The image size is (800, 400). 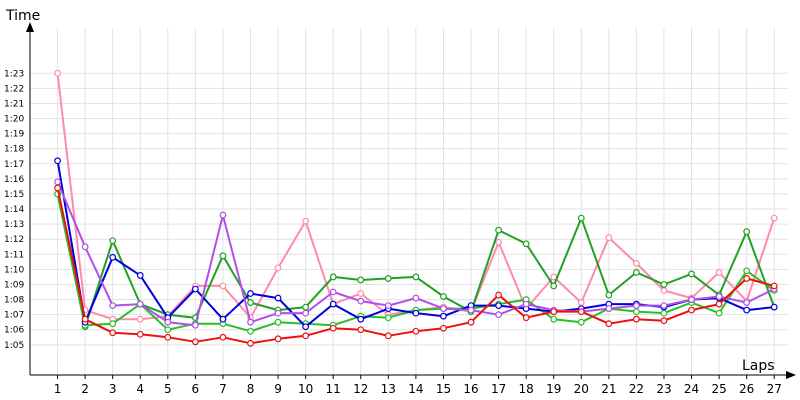 I want to click on x-tick-label: 1, so click(x=58, y=389).